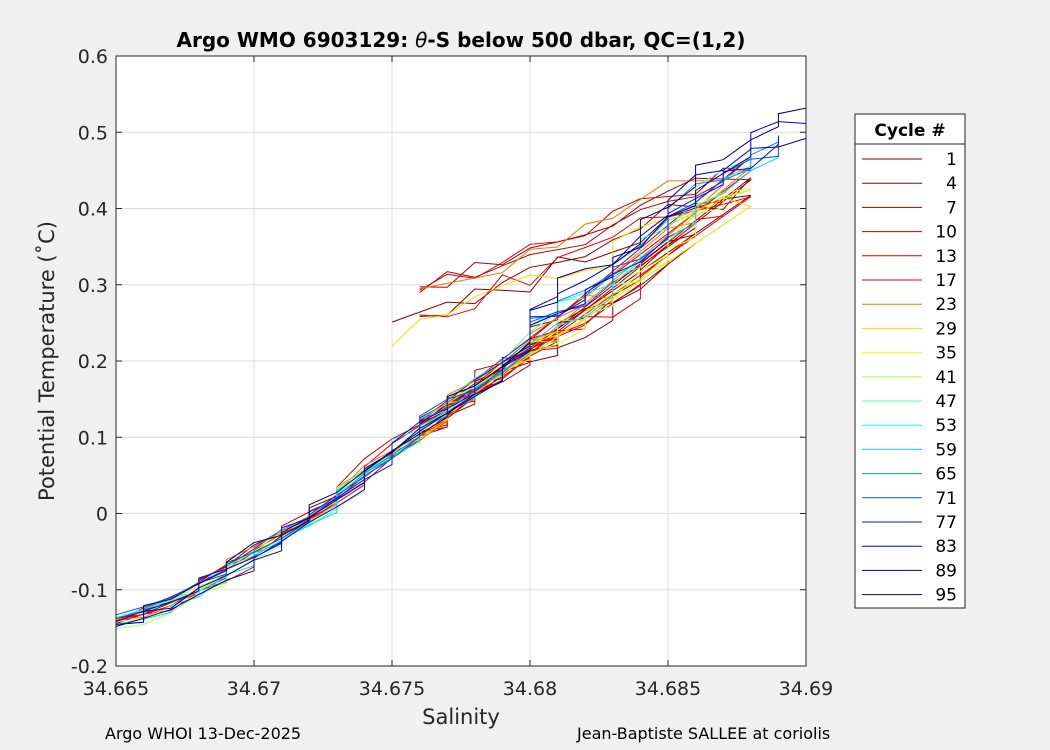 Image resolution: width=1050 pixels, height=750 pixels. I want to click on legend-box, so click(910, 361).